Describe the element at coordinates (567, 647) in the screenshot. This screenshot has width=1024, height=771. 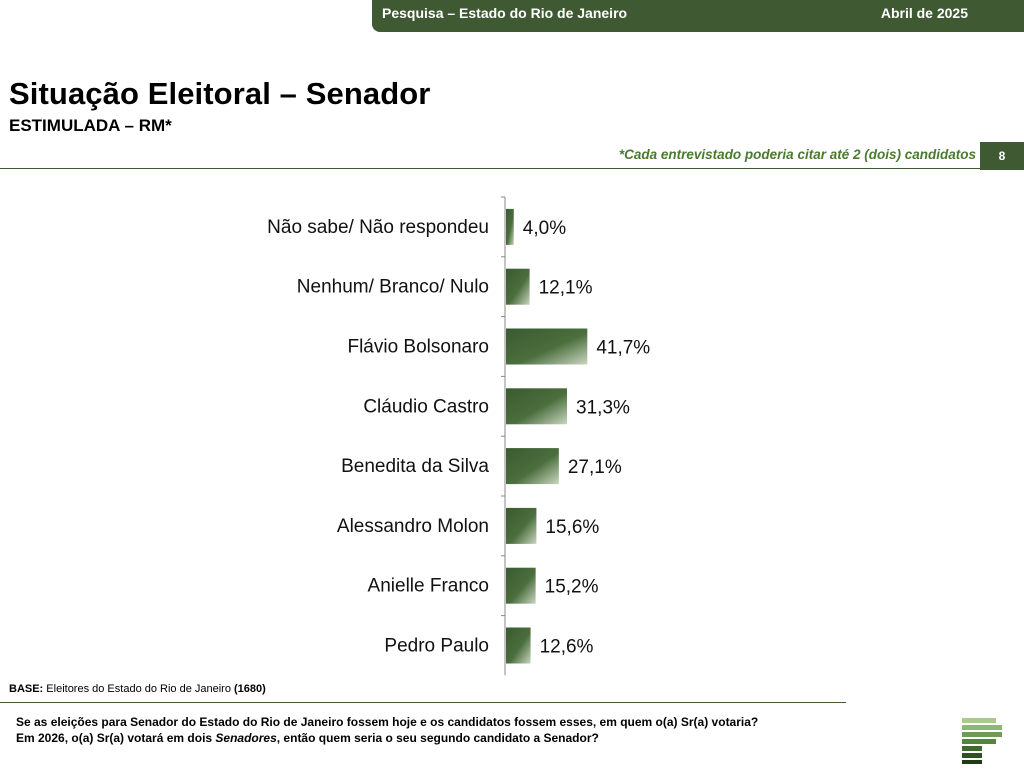
I see `value-label: 12,6%` at that location.